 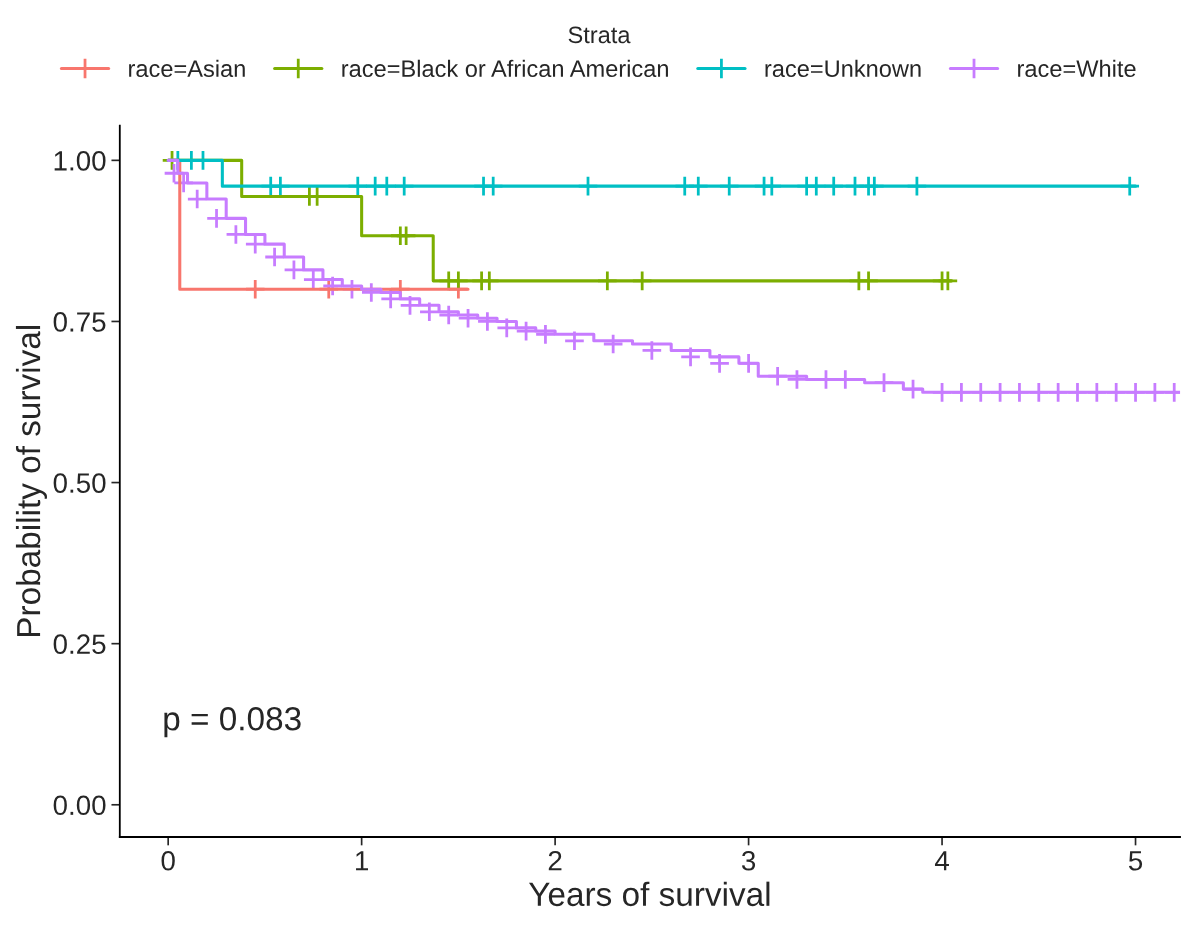 What do you see at coordinates (31, 481) in the screenshot?
I see `y-axis-title: Probability of survival` at bounding box center [31, 481].